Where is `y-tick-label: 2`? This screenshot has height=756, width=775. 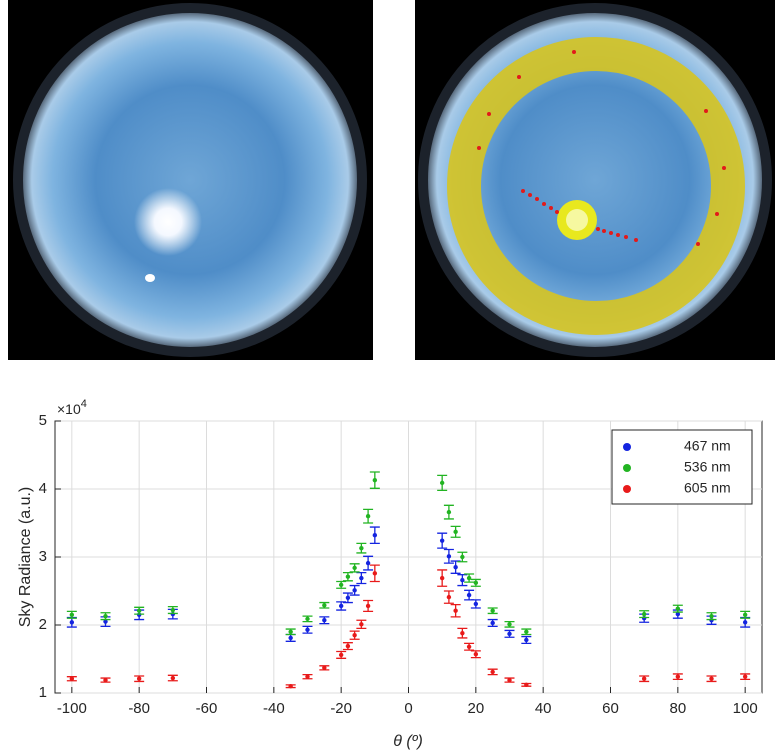 y-tick-label: 2 is located at coordinates (43, 624).